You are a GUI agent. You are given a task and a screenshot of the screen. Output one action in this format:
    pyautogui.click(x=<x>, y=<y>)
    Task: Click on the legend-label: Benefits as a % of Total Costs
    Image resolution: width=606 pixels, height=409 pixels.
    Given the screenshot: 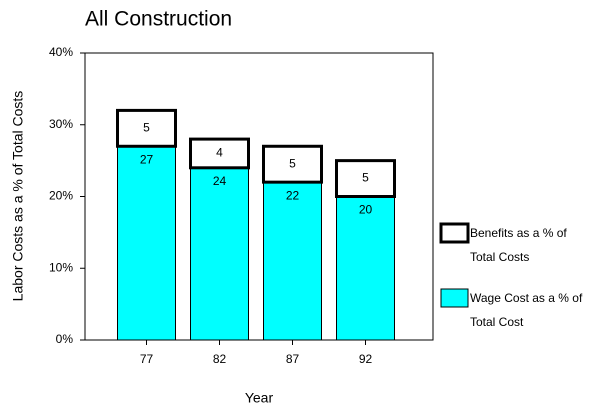 What is the action you would take?
    pyautogui.click(x=518, y=245)
    